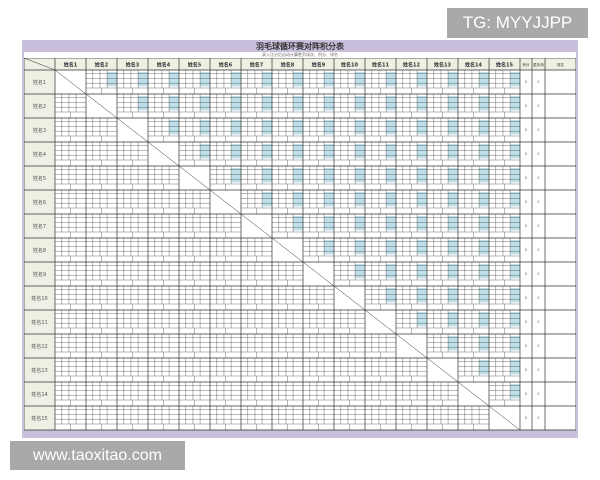 Image resolution: width=600 pixels, height=480 pixels. I want to click on column-header-player: 姓名4, so click(163, 65).